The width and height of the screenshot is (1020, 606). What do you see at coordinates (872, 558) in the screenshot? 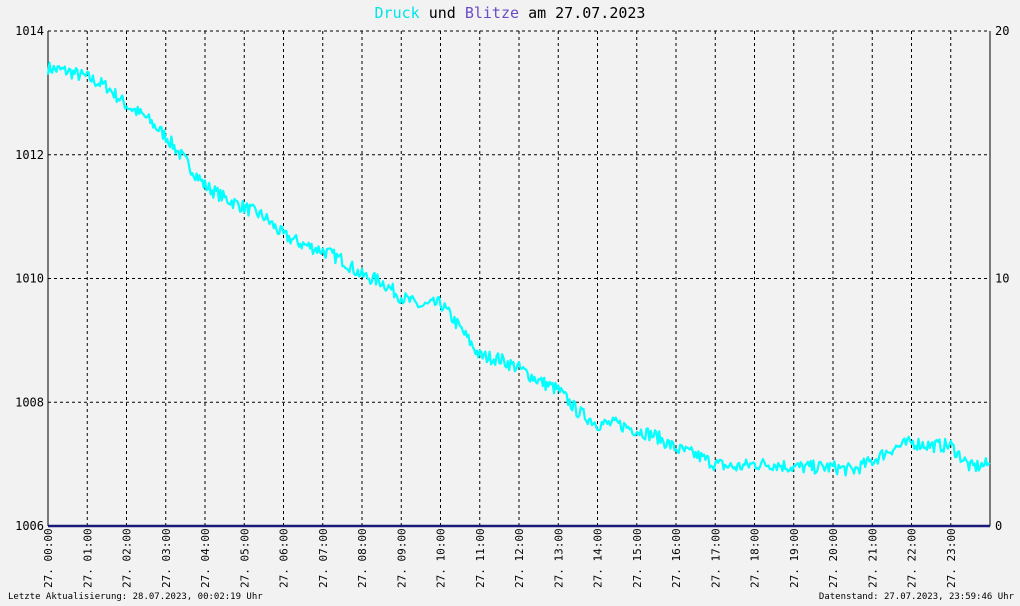
I see `x-tick-label: 27. 21:00` at bounding box center [872, 558].